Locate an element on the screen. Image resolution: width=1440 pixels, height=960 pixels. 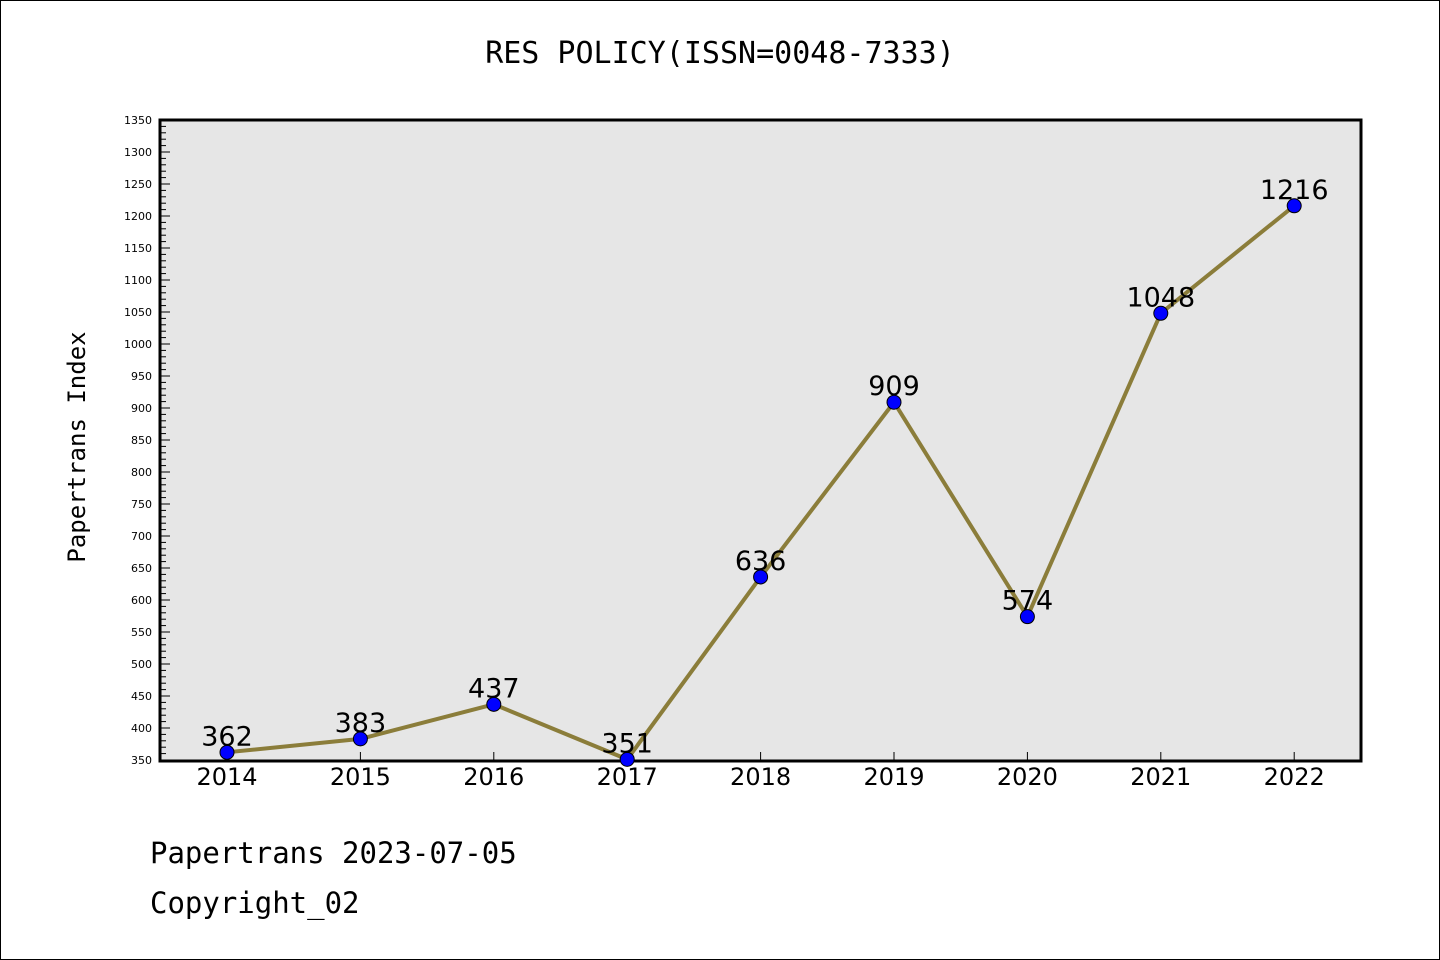
x-tick-label: 2015 is located at coordinates (360, 777).